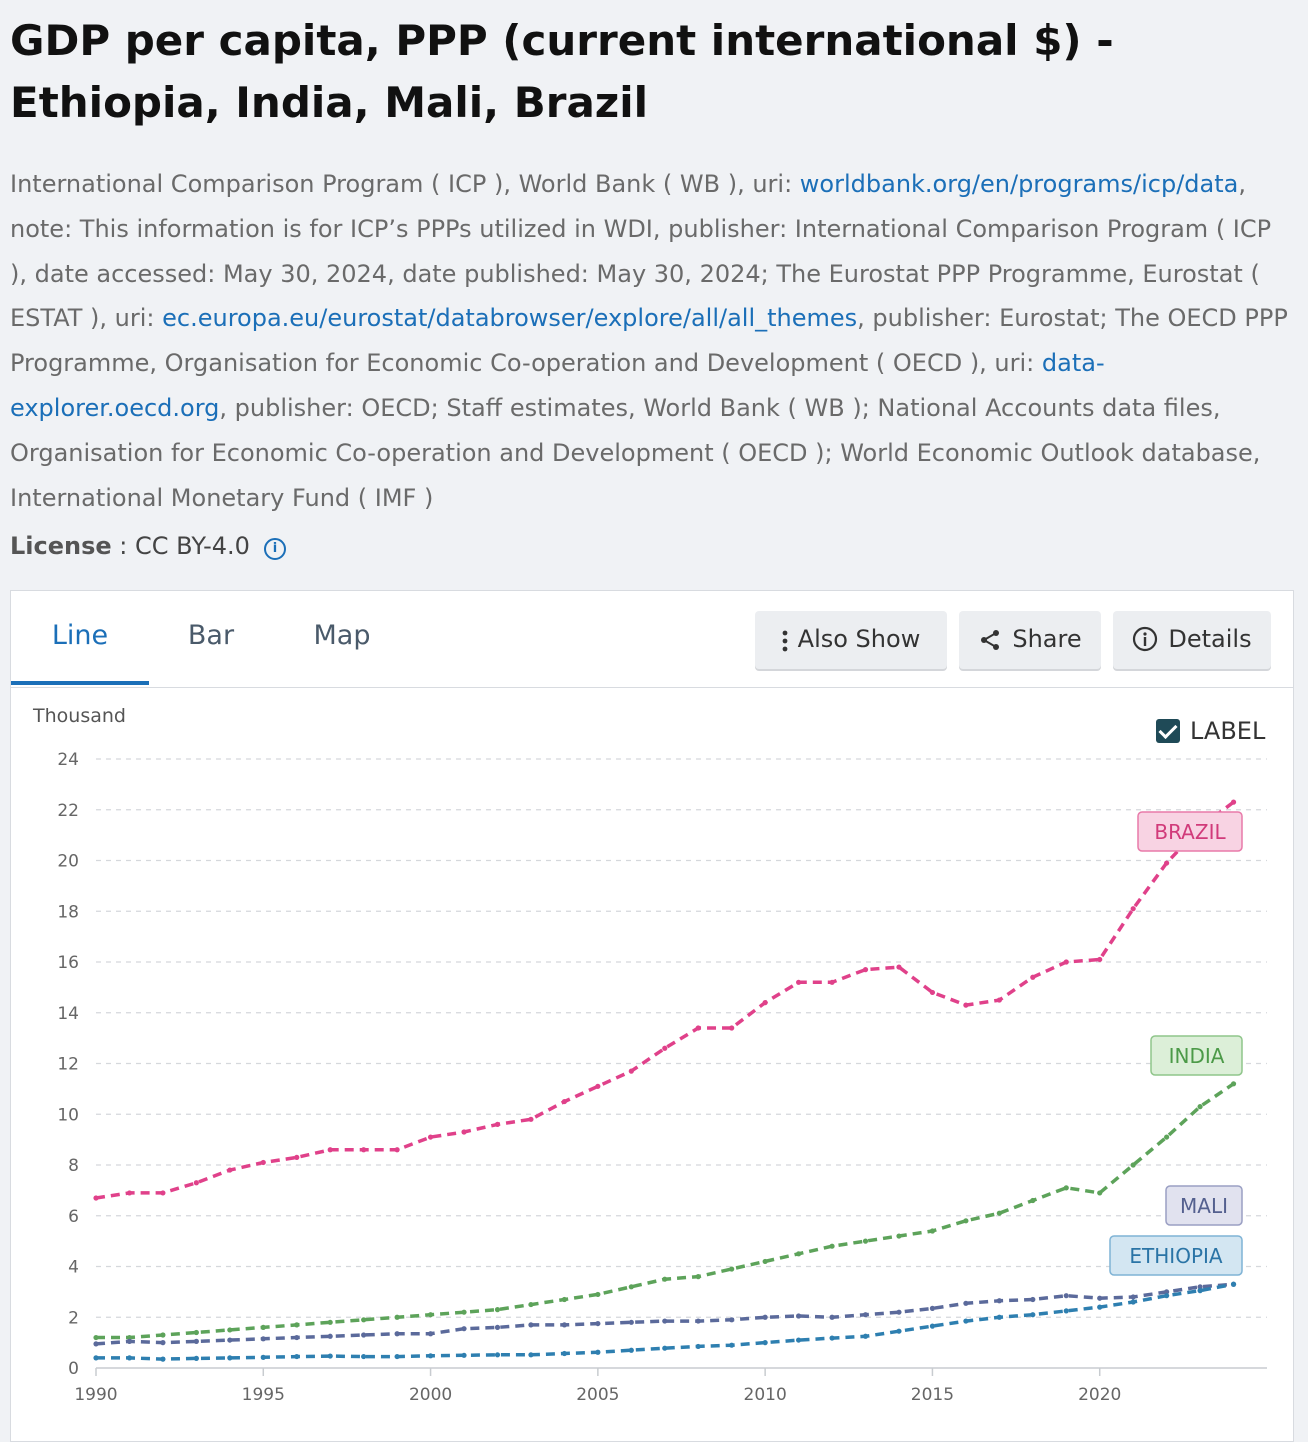 Image resolution: width=1308 pixels, height=1442 pixels. What do you see at coordinates (430, 1395) in the screenshot?
I see `x-tick-label: 2000` at bounding box center [430, 1395].